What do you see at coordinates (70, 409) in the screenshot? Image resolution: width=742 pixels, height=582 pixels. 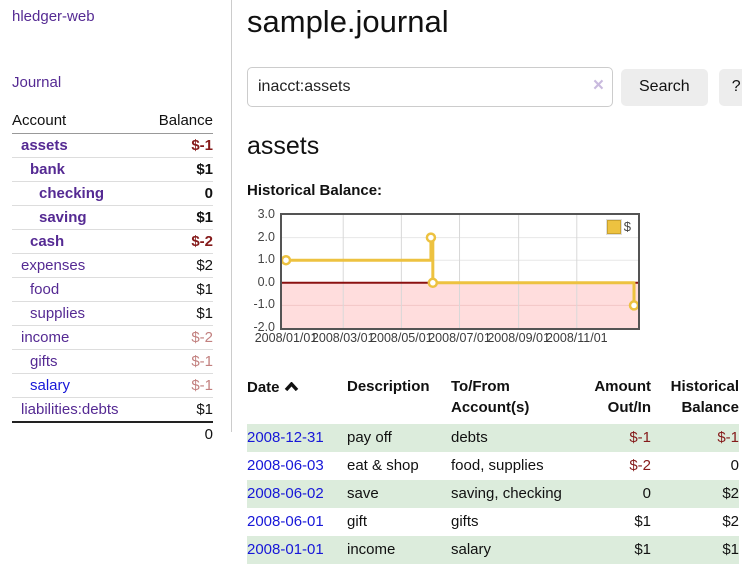 I see `account-link: liabilities:debts` at bounding box center [70, 409].